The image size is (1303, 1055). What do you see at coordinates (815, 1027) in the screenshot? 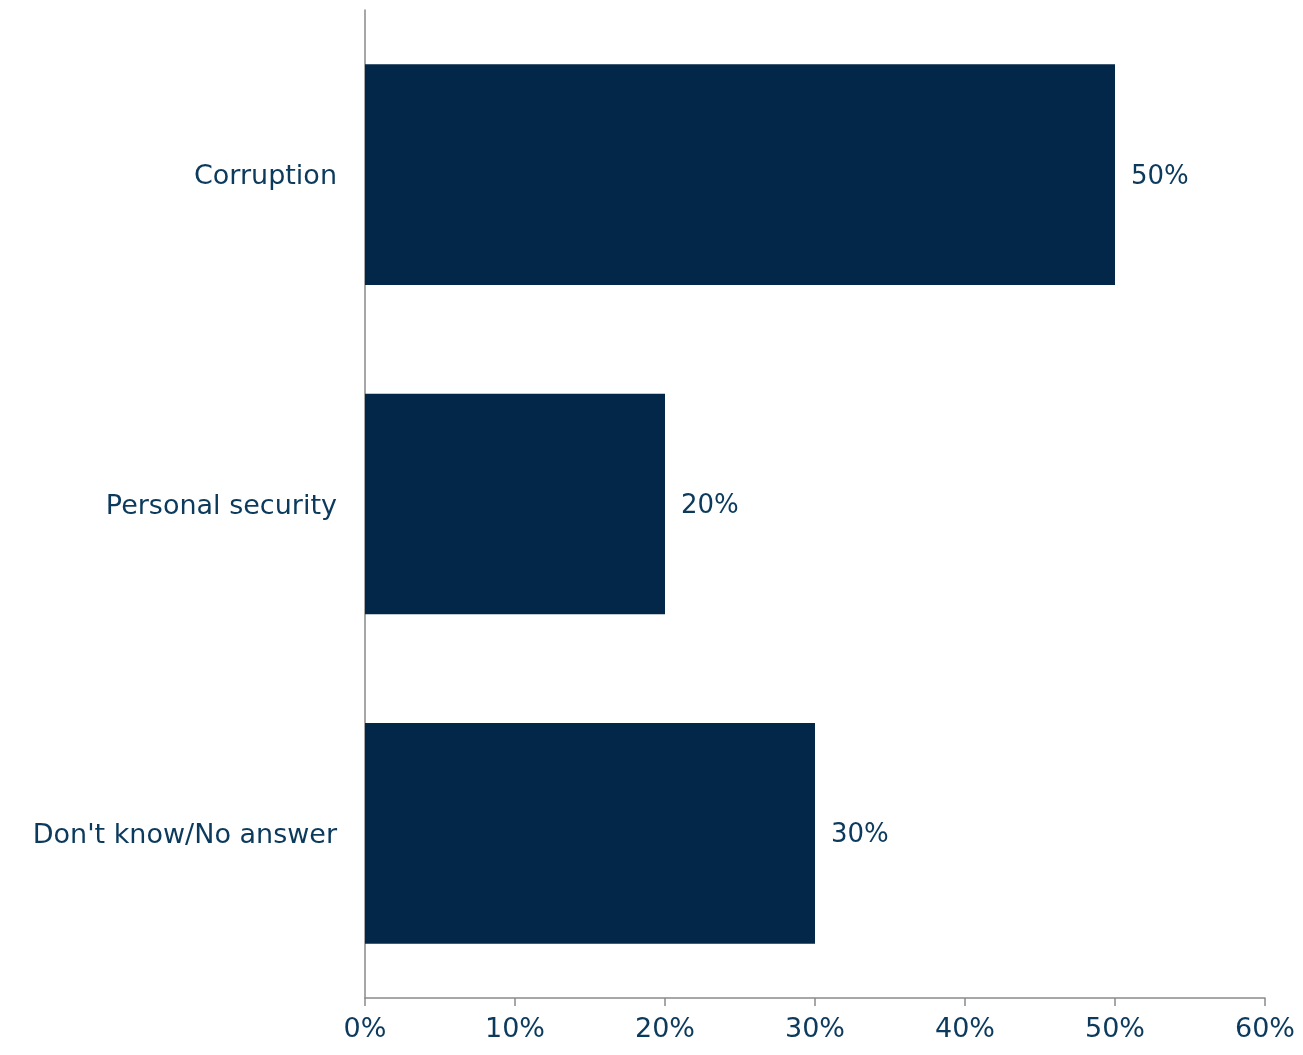
I see `x-tick-label: 30%` at bounding box center [815, 1027].